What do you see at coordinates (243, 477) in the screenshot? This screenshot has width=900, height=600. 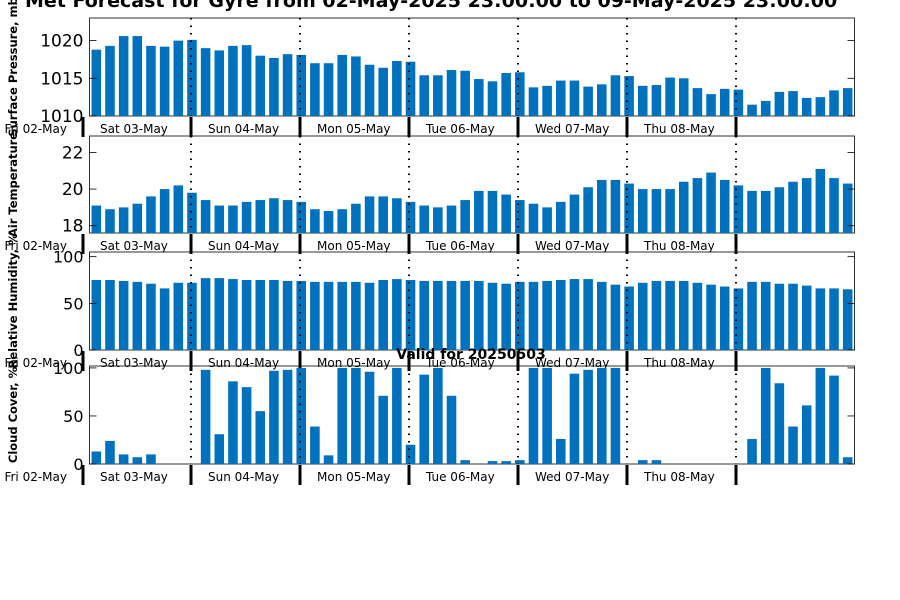 I see `day-label: Sun 04-May` at bounding box center [243, 477].